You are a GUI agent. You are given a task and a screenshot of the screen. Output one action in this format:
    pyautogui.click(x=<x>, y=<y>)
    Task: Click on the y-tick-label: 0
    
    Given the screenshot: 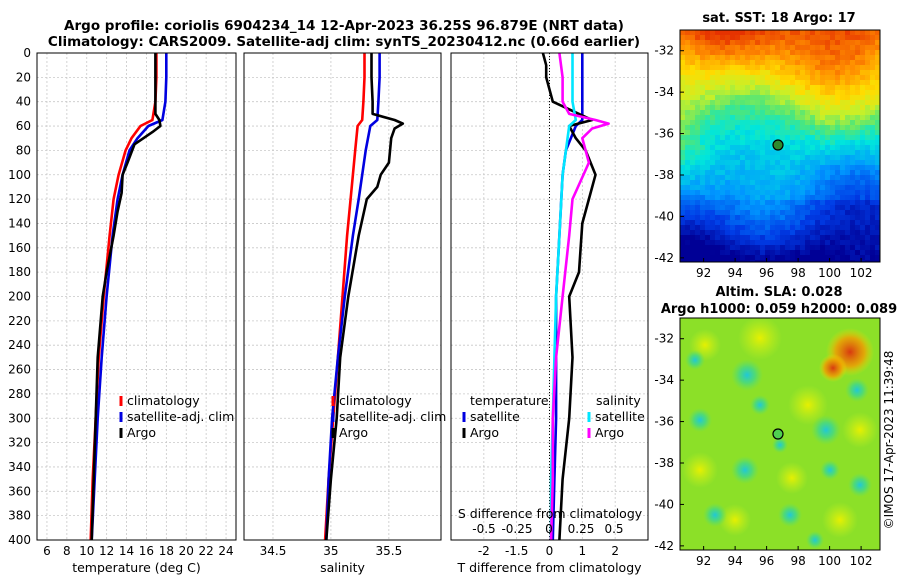 What is the action you would take?
    pyautogui.click(x=27, y=53)
    